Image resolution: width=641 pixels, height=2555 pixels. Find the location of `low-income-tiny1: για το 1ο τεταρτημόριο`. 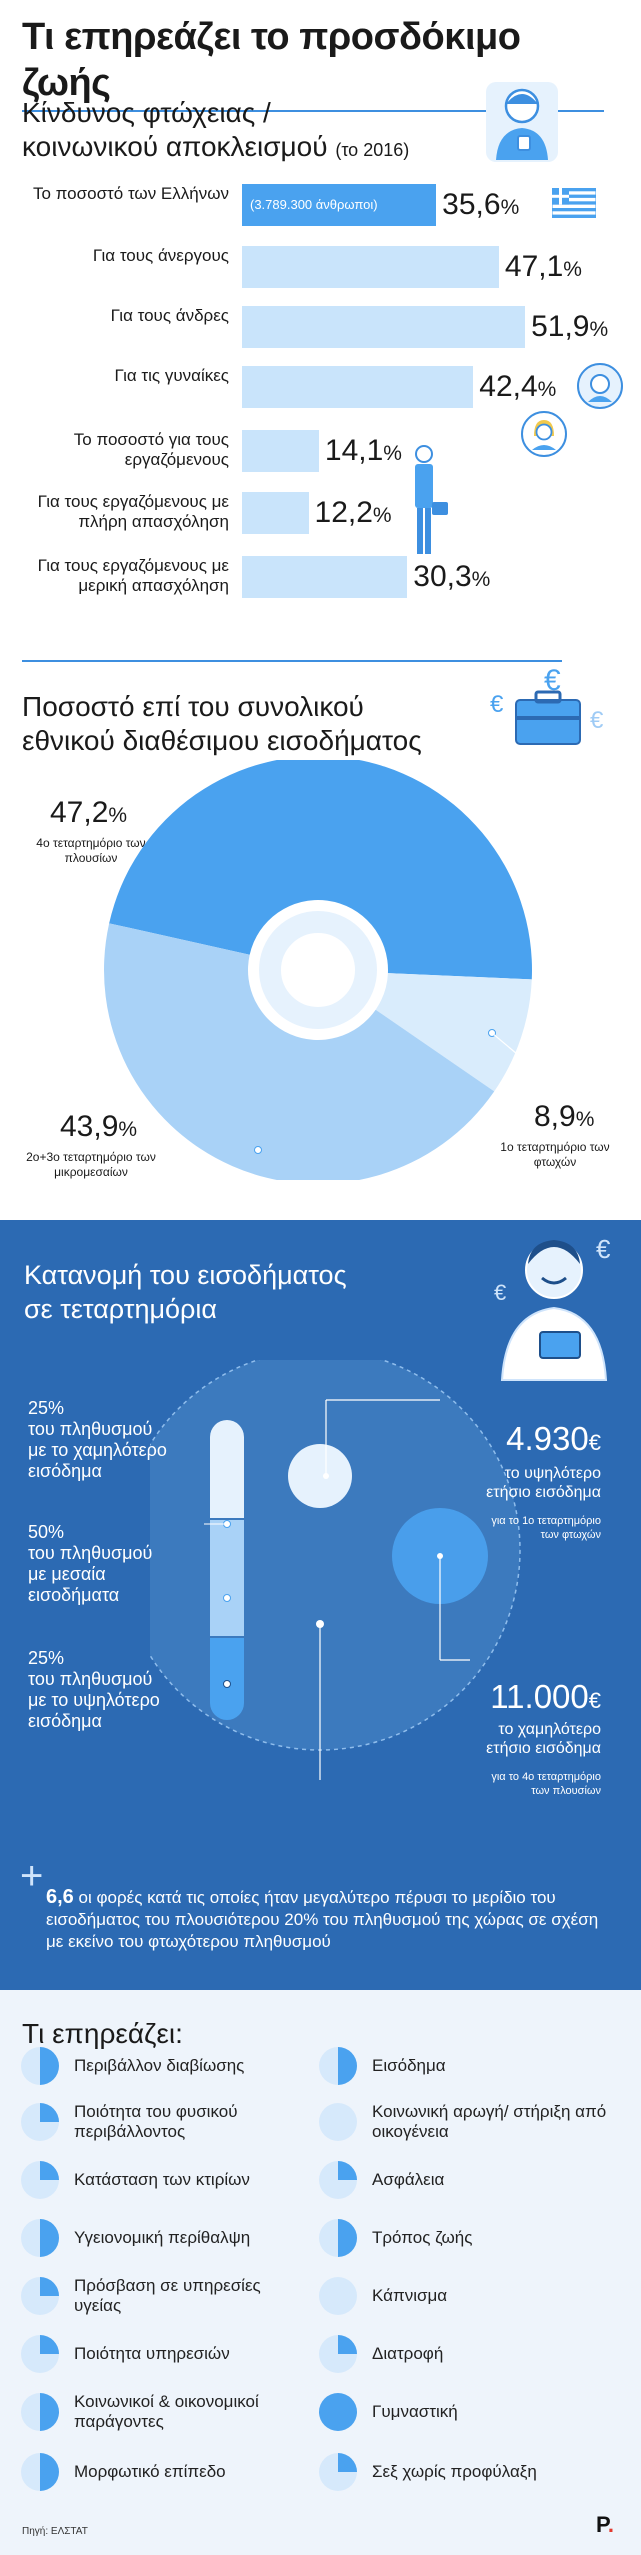

low-income-tiny1: για το 1ο τεταρτημόριο is located at coordinates (546, 1521).